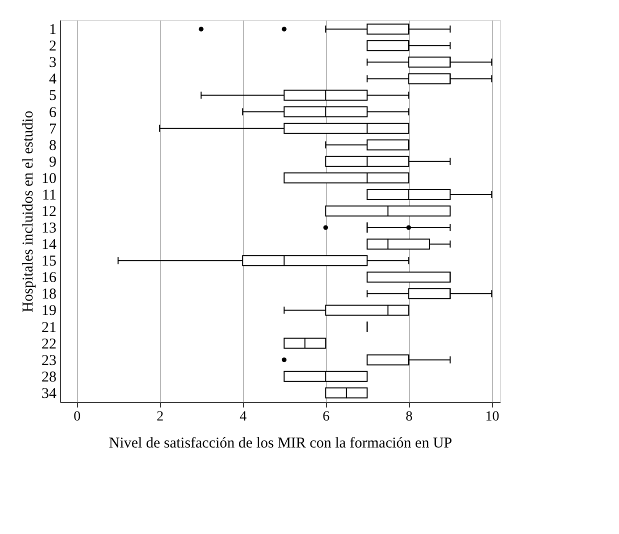  I want to click on x-tick-label: 10, so click(492, 417).